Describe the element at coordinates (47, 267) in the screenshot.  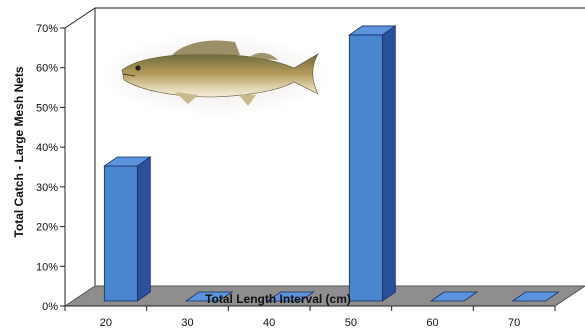
I see `y-tick-label: 10%` at that location.